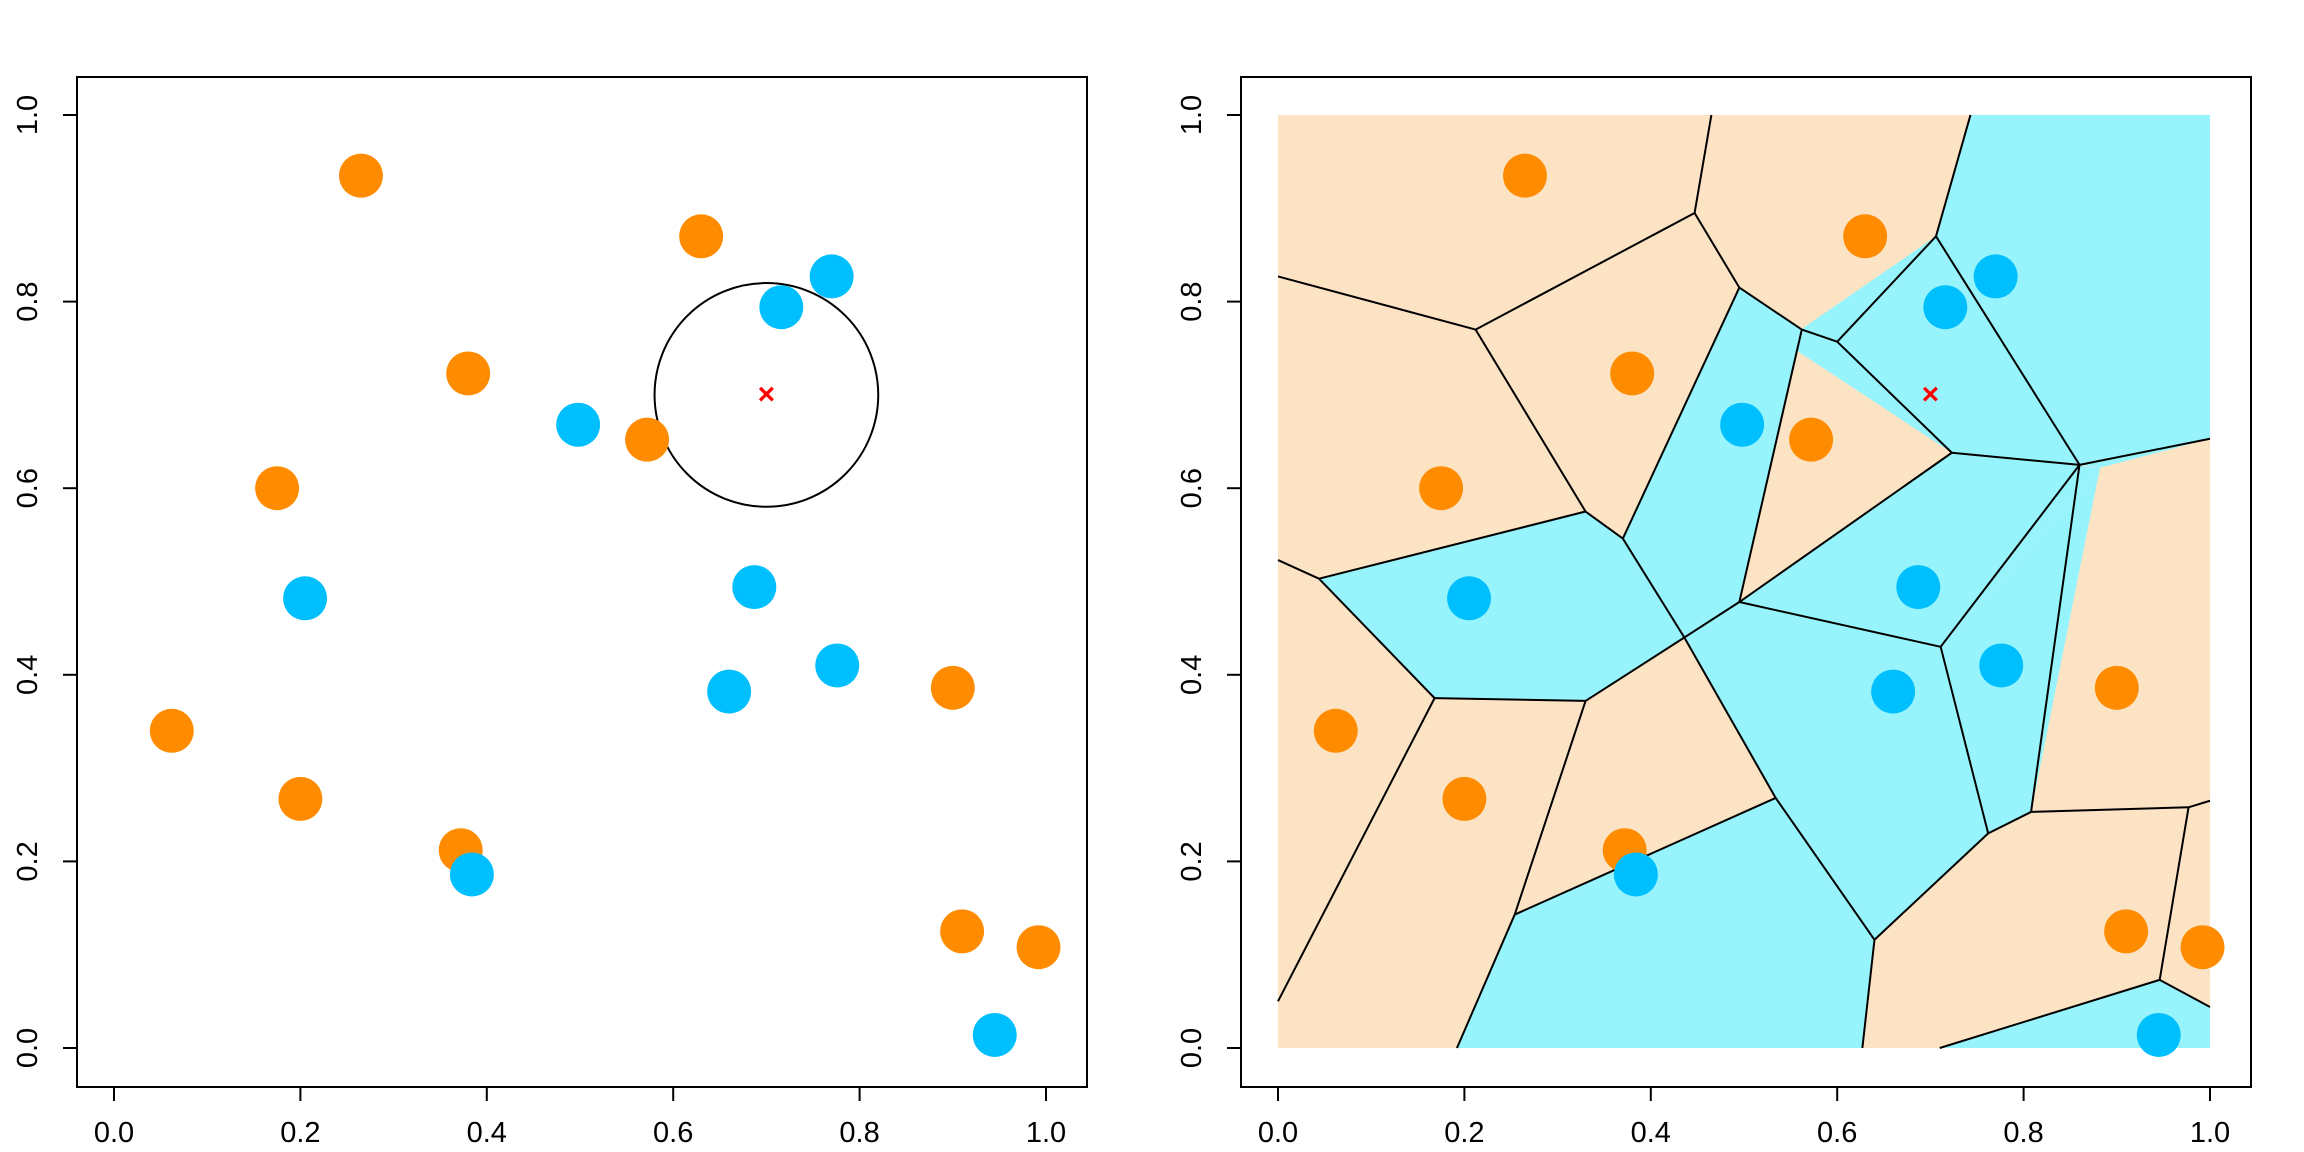 The width and height of the screenshot is (2304, 1152). What do you see at coordinates (859, 1133) in the screenshot?
I see `x-tick-label: 0.8` at bounding box center [859, 1133].